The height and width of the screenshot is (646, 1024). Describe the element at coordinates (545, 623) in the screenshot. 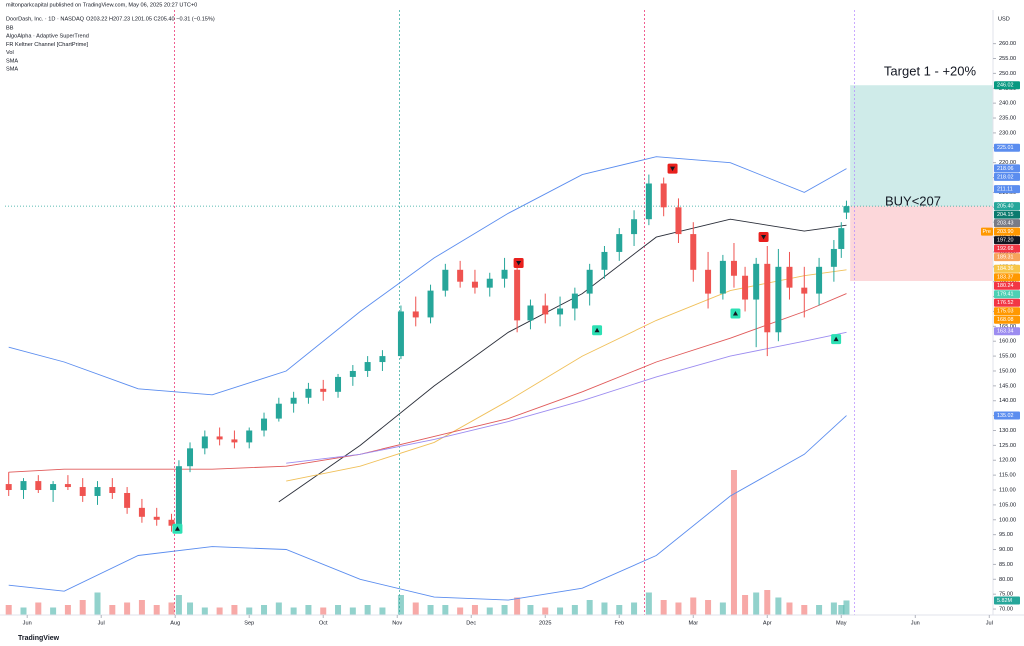

I see `x-tick-label: 2025` at that location.